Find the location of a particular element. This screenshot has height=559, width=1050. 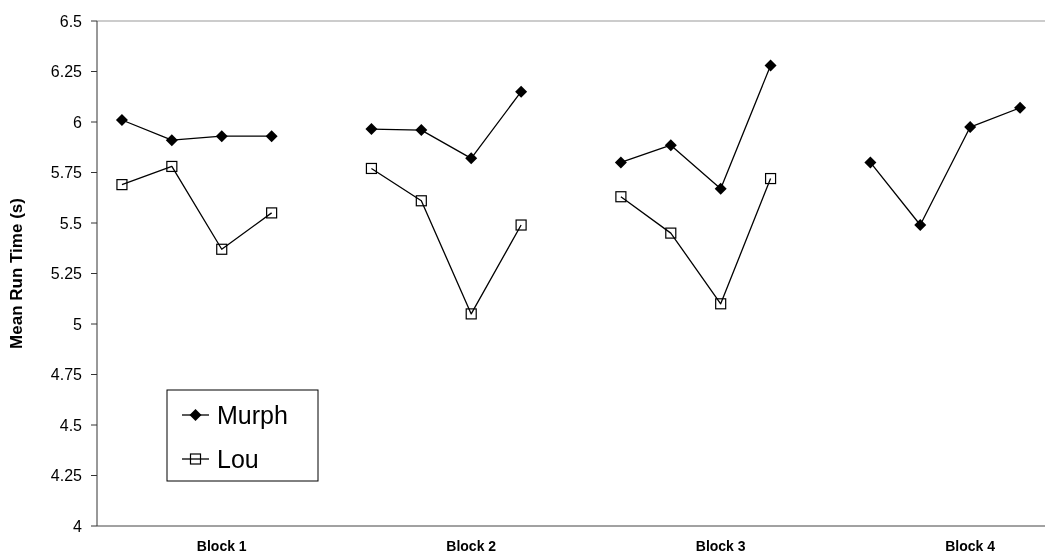

y-tick-label: 5.75 is located at coordinates (66, 173).